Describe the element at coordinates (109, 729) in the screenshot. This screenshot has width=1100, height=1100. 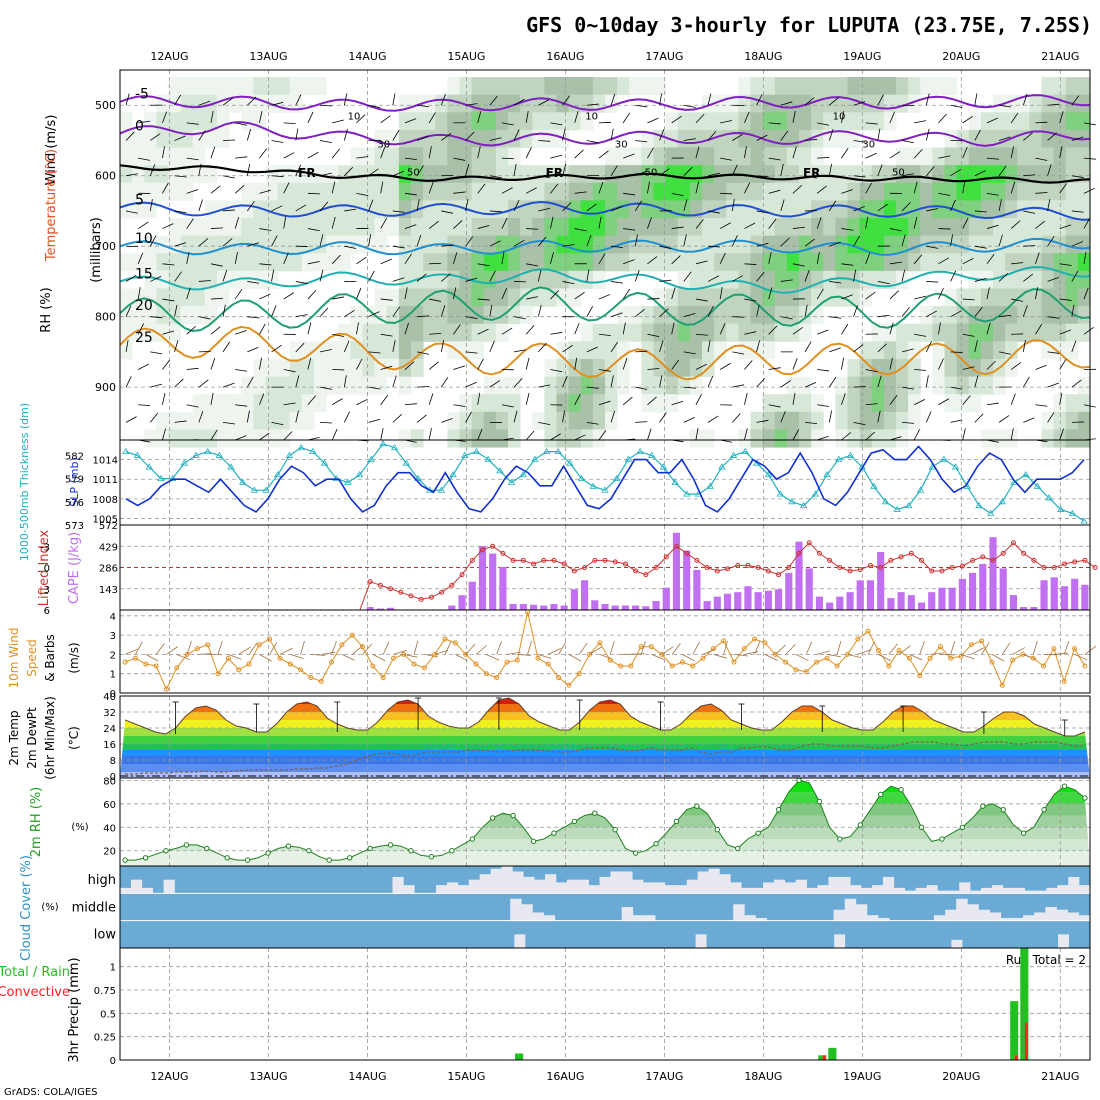
I see `temp-tick: 24` at that location.